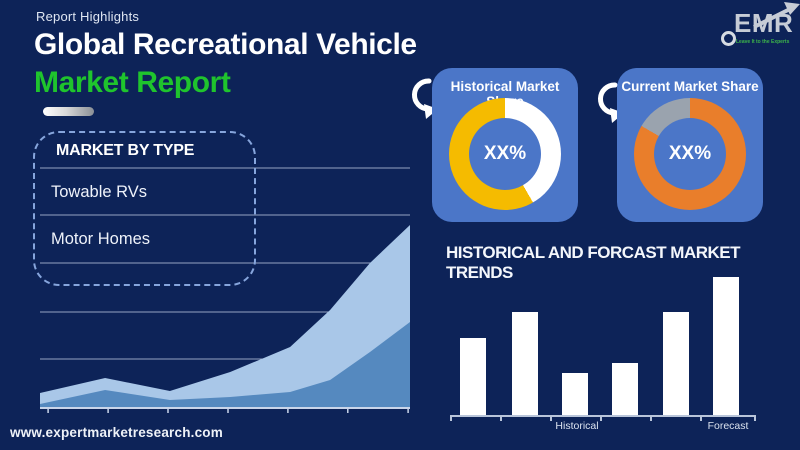 The image size is (800, 450). Describe the element at coordinates (728, 38) in the screenshot. I see `logo-ring-icon` at that location.